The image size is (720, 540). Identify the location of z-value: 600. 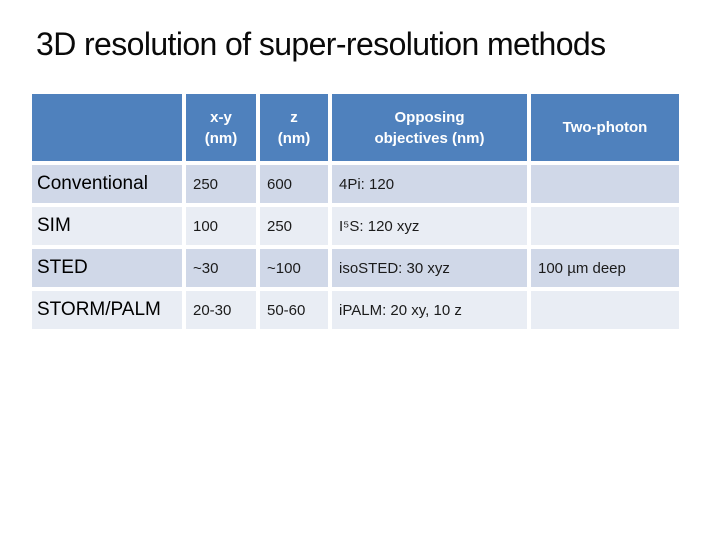
(294, 184).